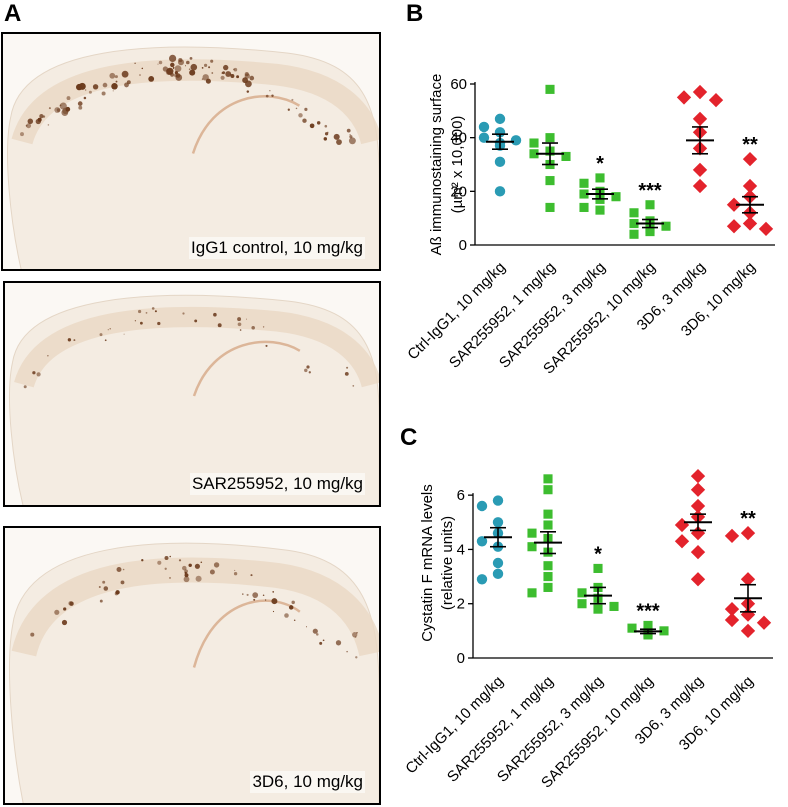  I want to click on panel-letter-b: B, so click(415, 13).